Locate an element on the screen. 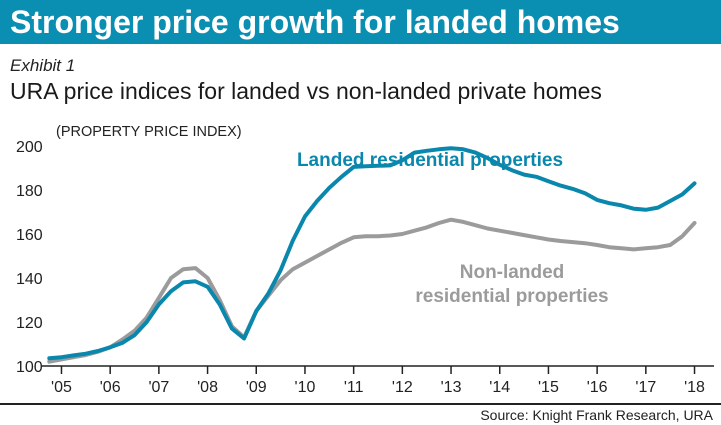 The image size is (721, 425). source-divider is located at coordinates (360, 404).